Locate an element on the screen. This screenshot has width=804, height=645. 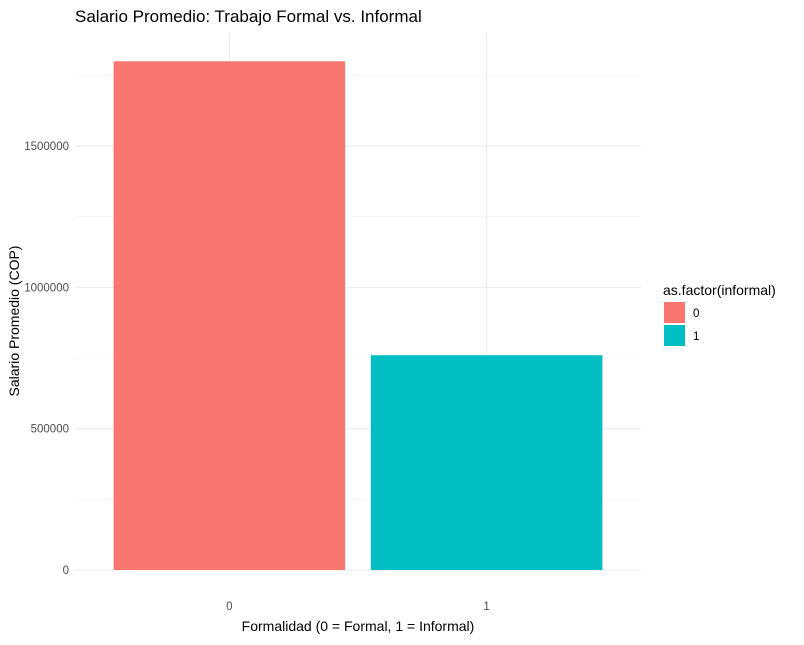
y-tick-label: 500000 is located at coordinates (50, 430).